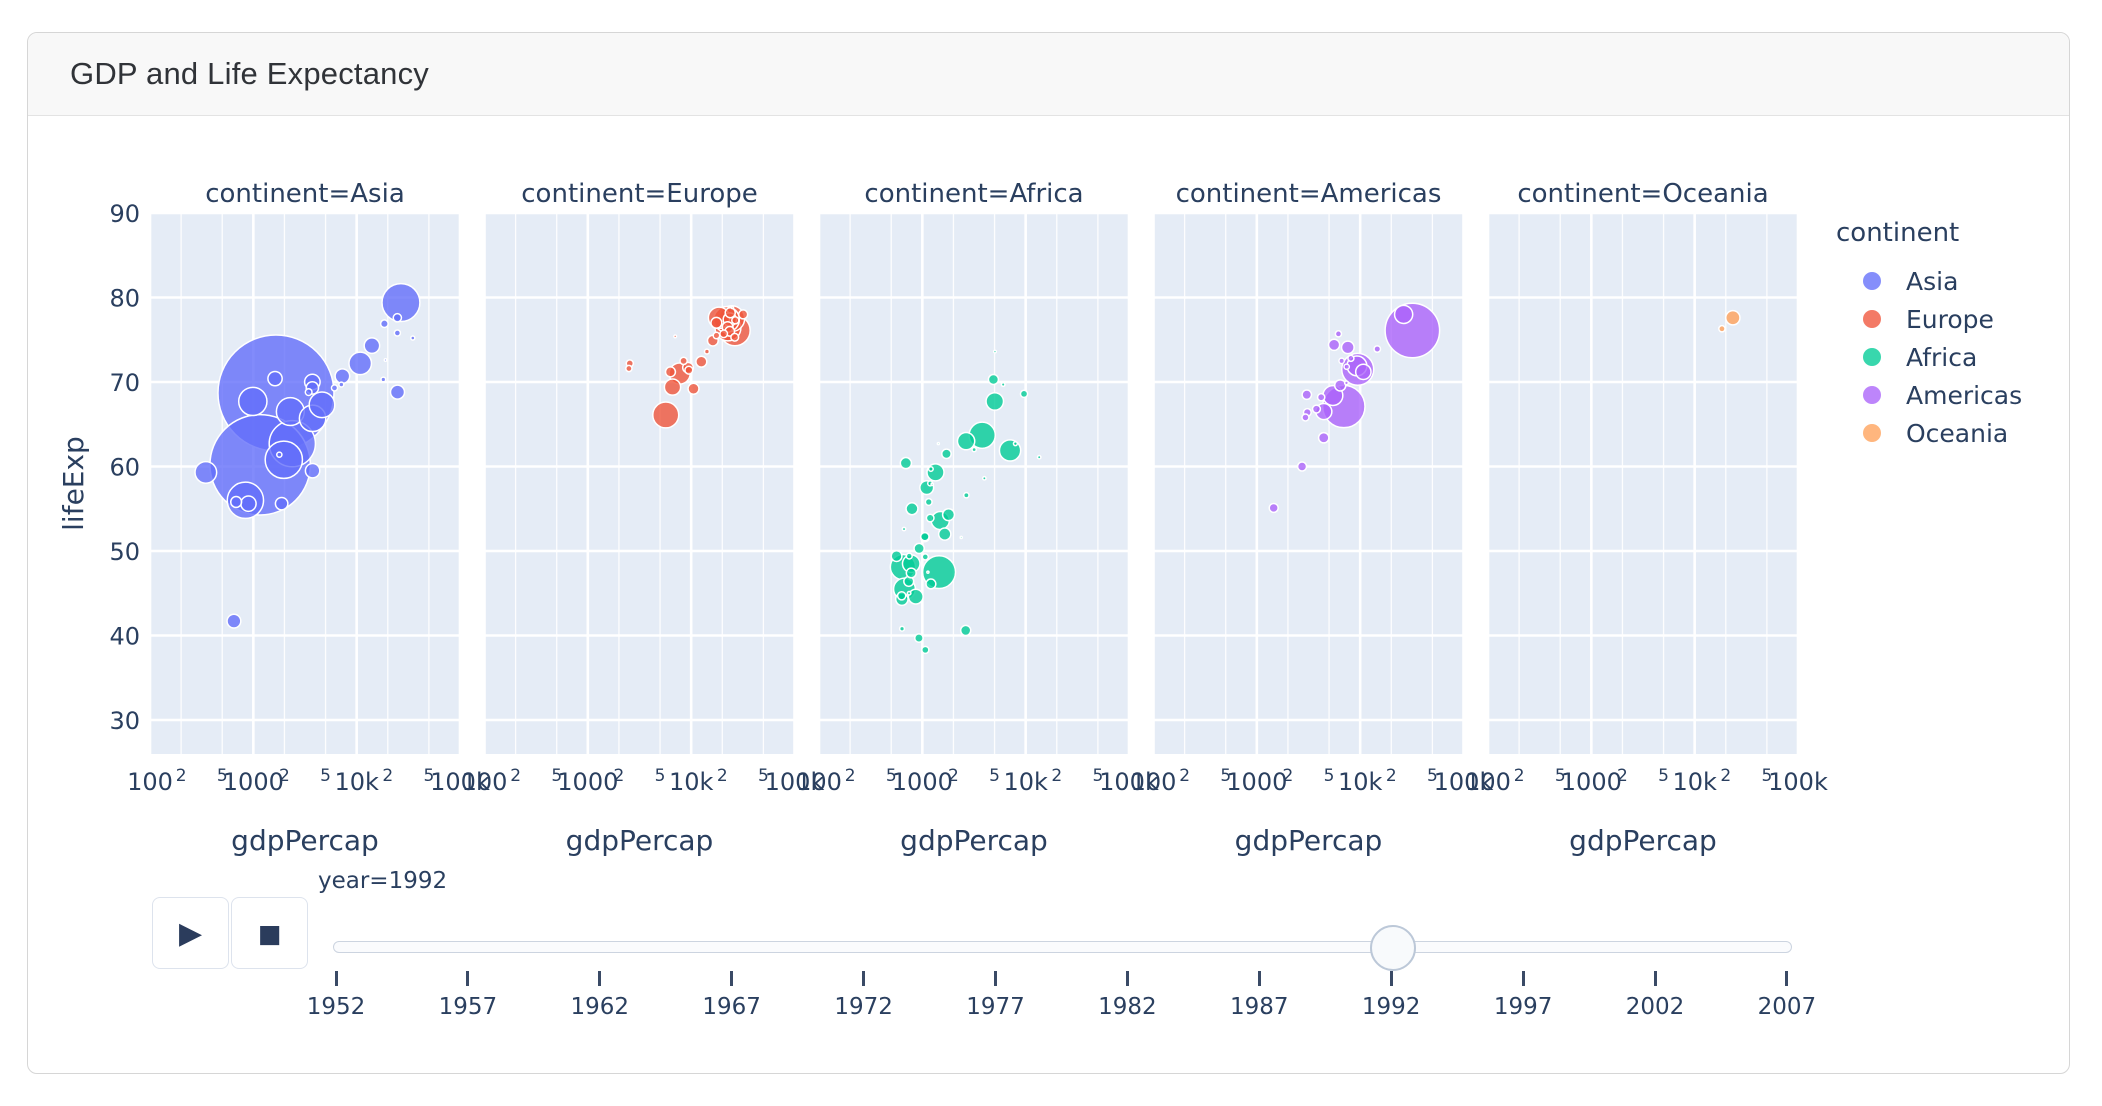 The height and width of the screenshot is (1106, 2102). Describe the element at coordinates (1309, 194) in the screenshot. I see `facet-title: continent=Americas` at that location.